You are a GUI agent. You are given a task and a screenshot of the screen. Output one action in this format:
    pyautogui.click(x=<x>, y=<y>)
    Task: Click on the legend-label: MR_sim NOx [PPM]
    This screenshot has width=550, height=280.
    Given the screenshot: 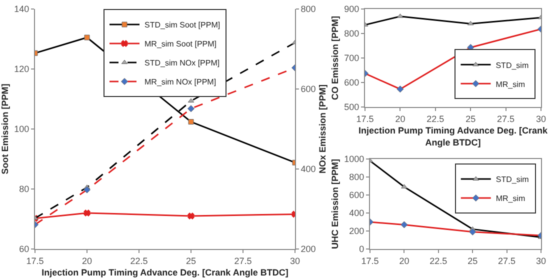 What is the action you would take?
    pyautogui.click(x=180, y=82)
    